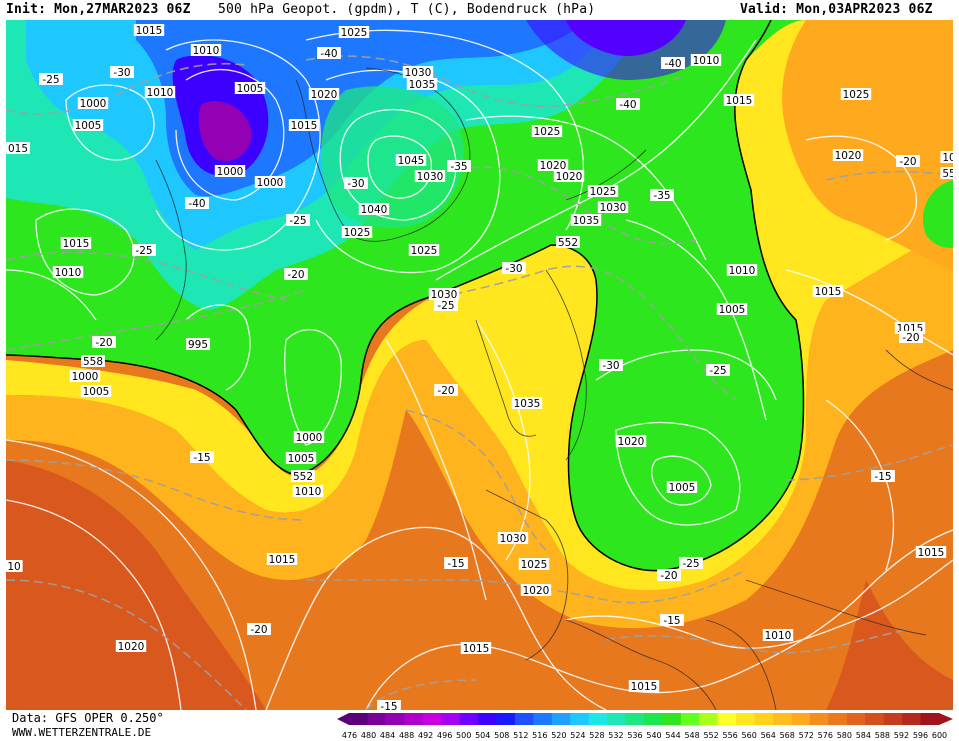  What do you see at coordinates (672, 735) in the screenshot?
I see `legend-tick-label: 544` at bounding box center [672, 735].